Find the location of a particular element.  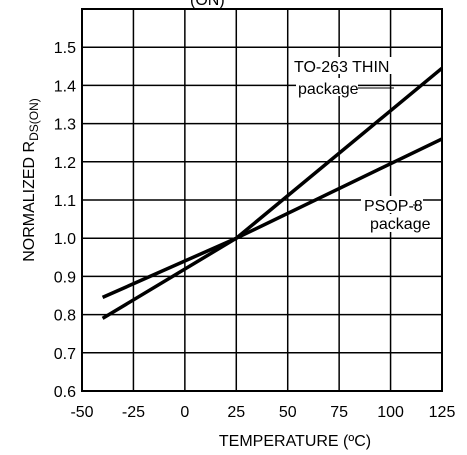

annotation-to263-package: package is located at coordinates (328, 89).